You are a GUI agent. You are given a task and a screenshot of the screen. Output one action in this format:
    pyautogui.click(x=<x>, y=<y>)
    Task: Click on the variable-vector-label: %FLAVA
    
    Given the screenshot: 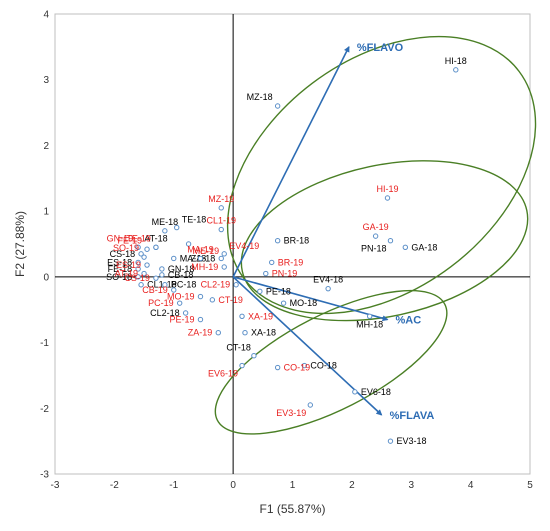 What is the action you would take?
    pyautogui.click(x=412, y=416)
    